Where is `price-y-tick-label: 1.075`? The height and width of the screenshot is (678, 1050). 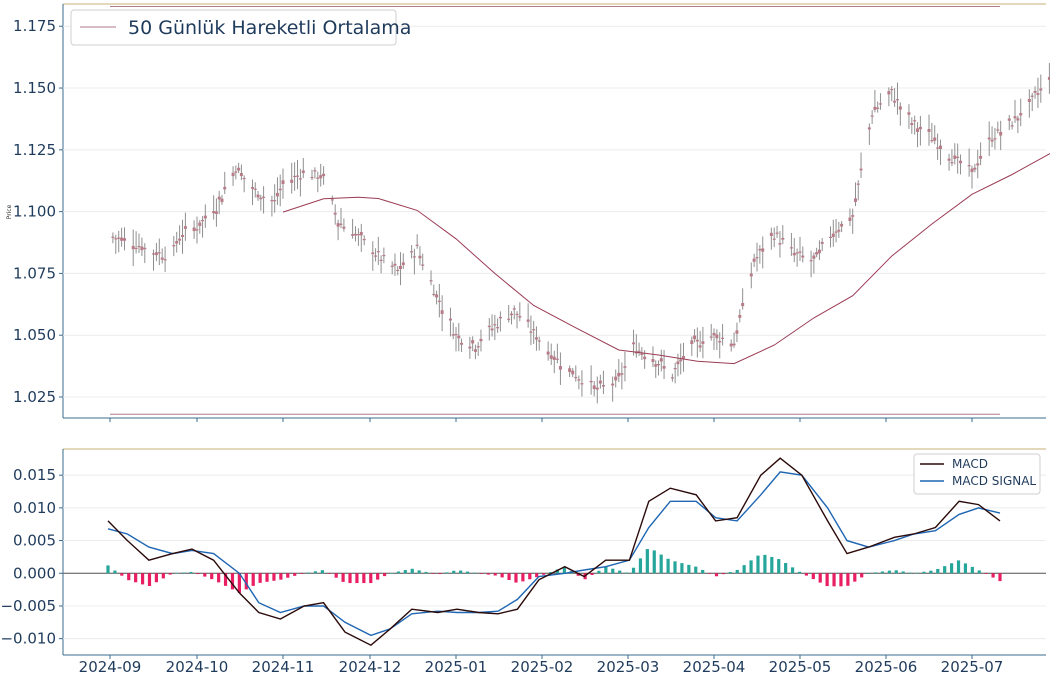 price-y-tick-label: 1.075 is located at coordinates (34, 273).